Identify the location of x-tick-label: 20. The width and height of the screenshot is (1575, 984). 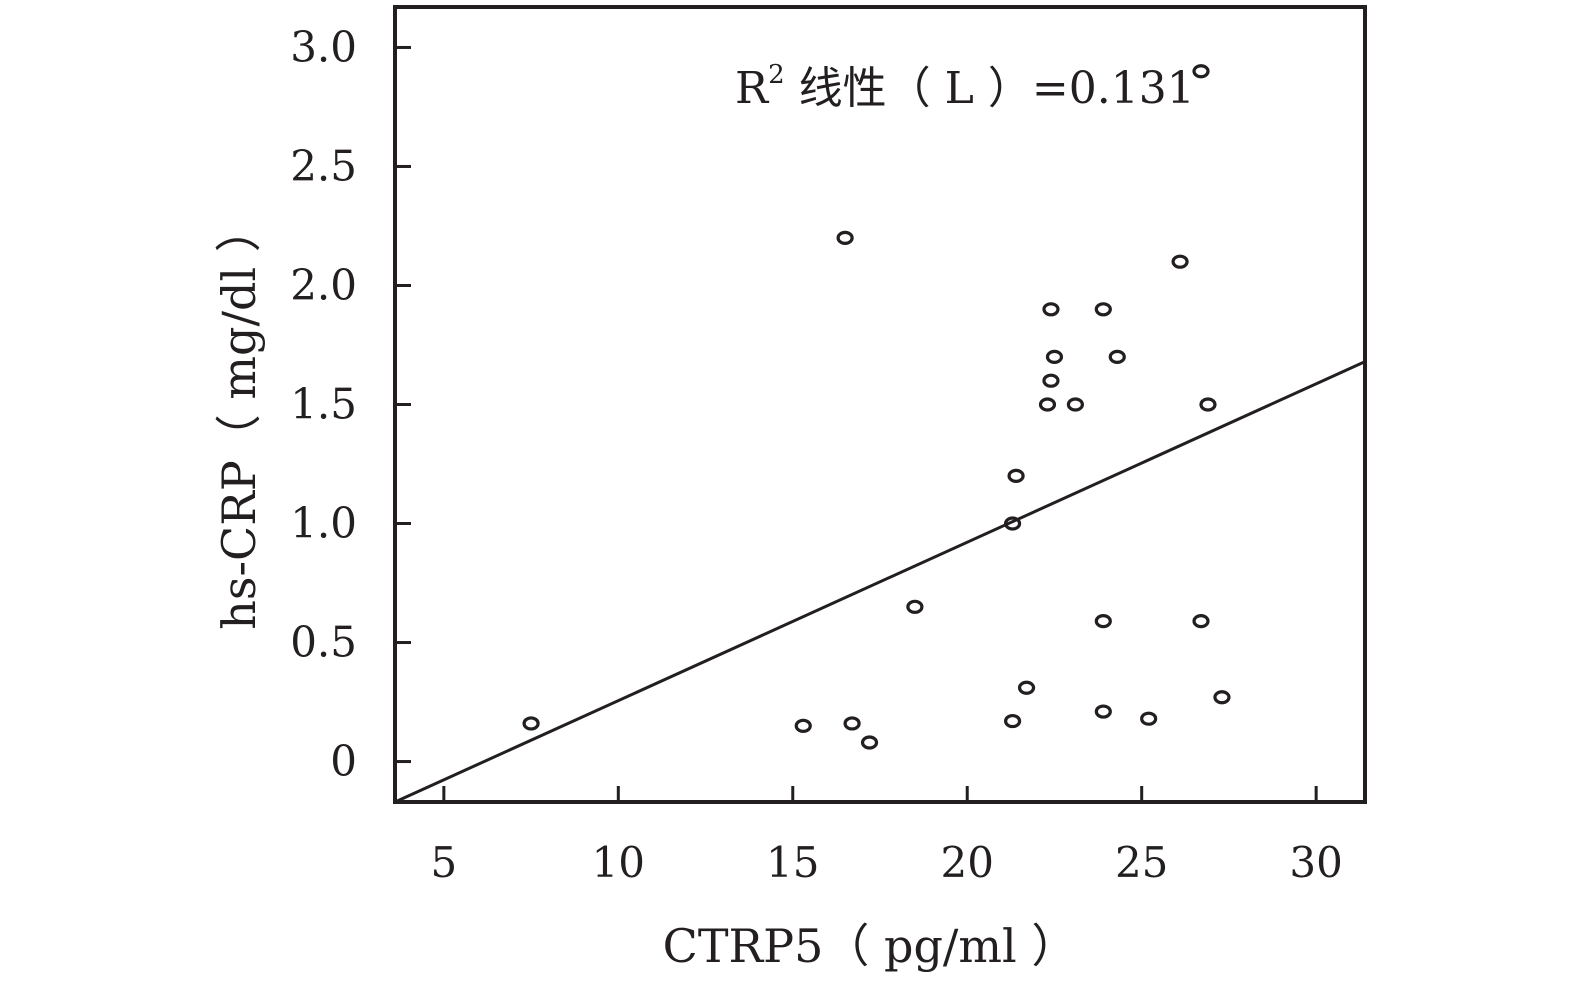
(967, 862).